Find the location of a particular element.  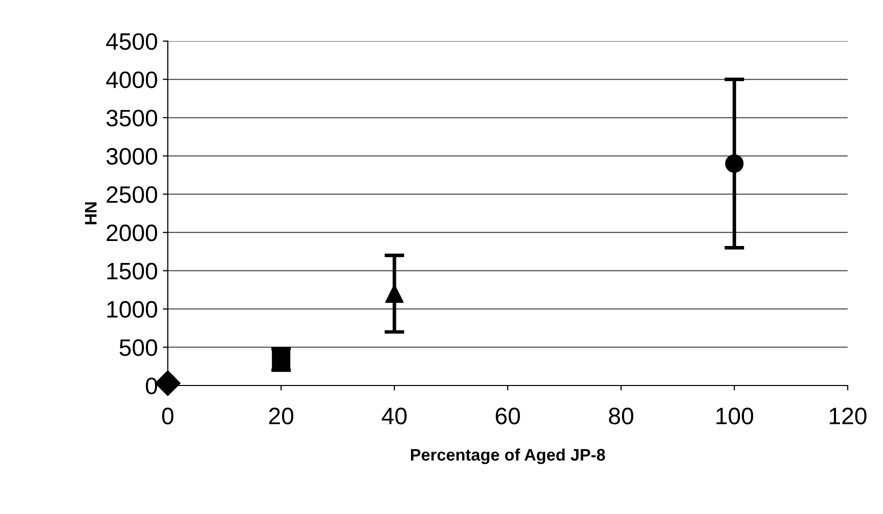

x-tick-label: 80 is located at coordinates (621, 416).